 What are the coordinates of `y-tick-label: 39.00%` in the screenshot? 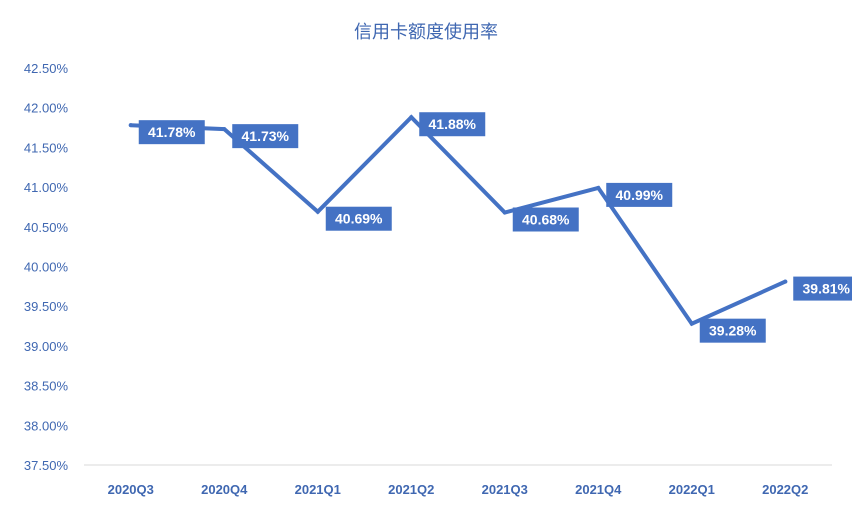 It's located at (46, 346).